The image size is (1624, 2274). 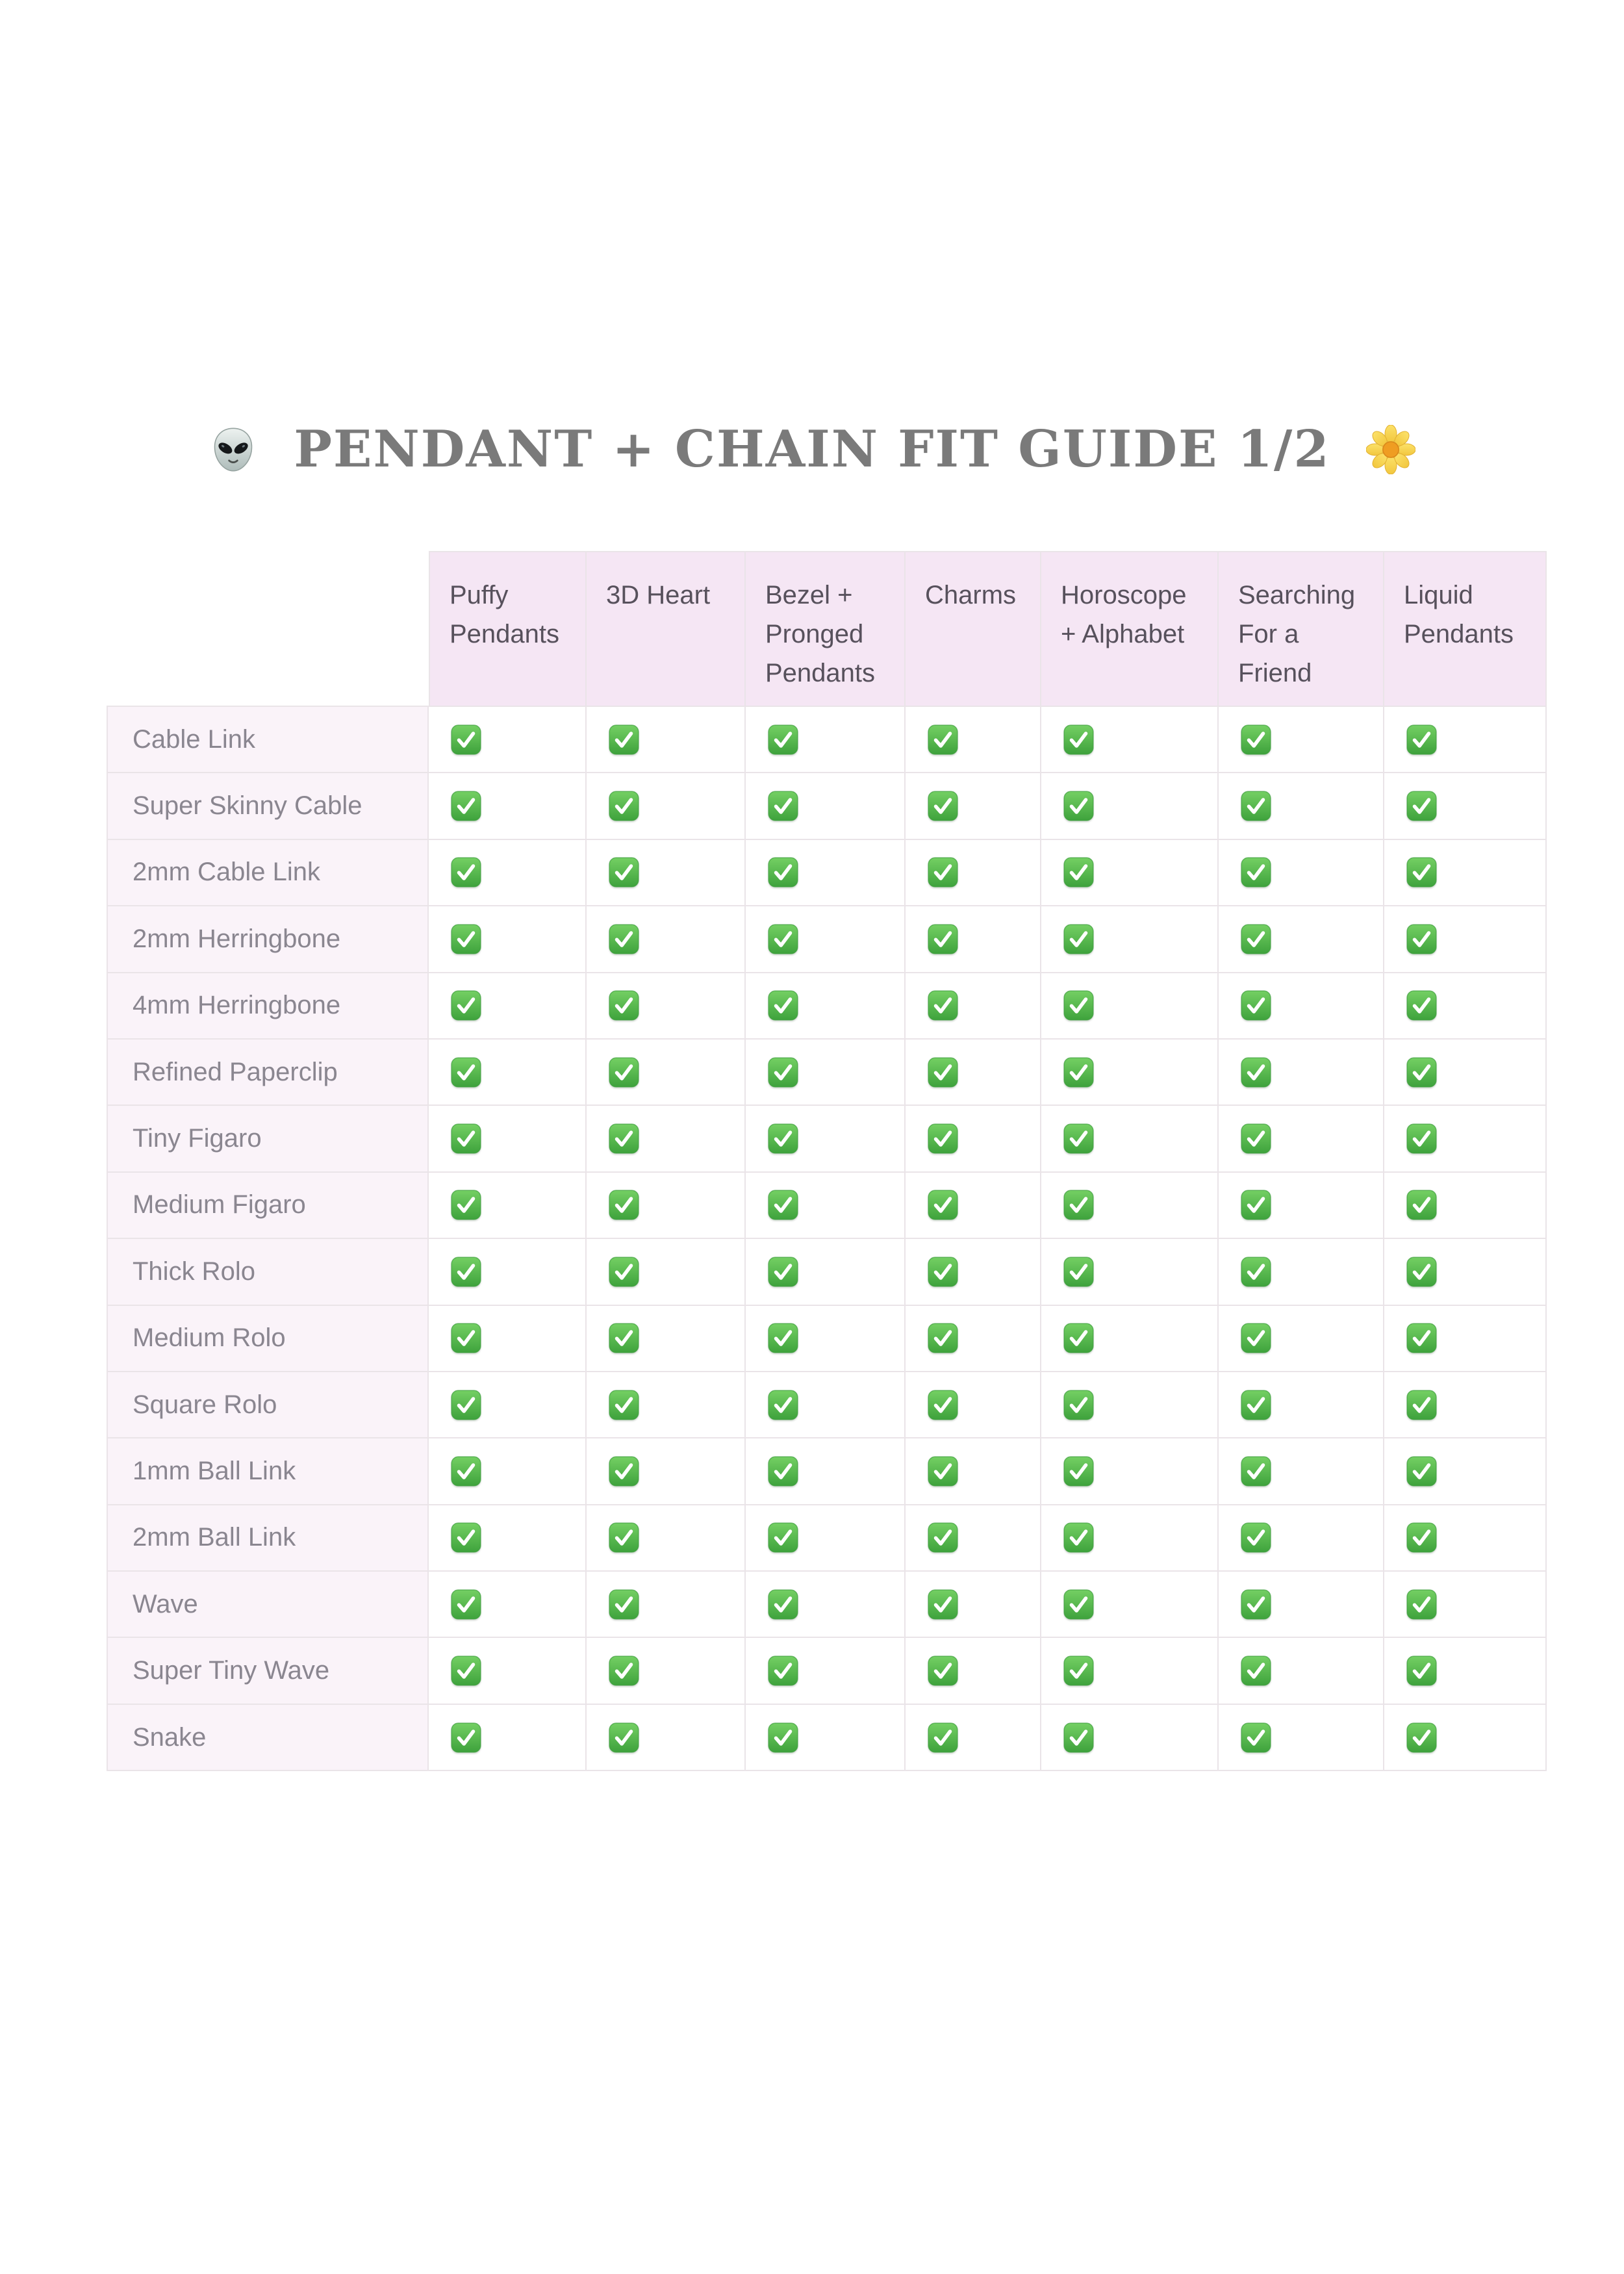 What do you see at coordinates (268, 1671) in the screenshot?
I see `row-label: Super Tiny Wave` at bounding box center [268, 1671].